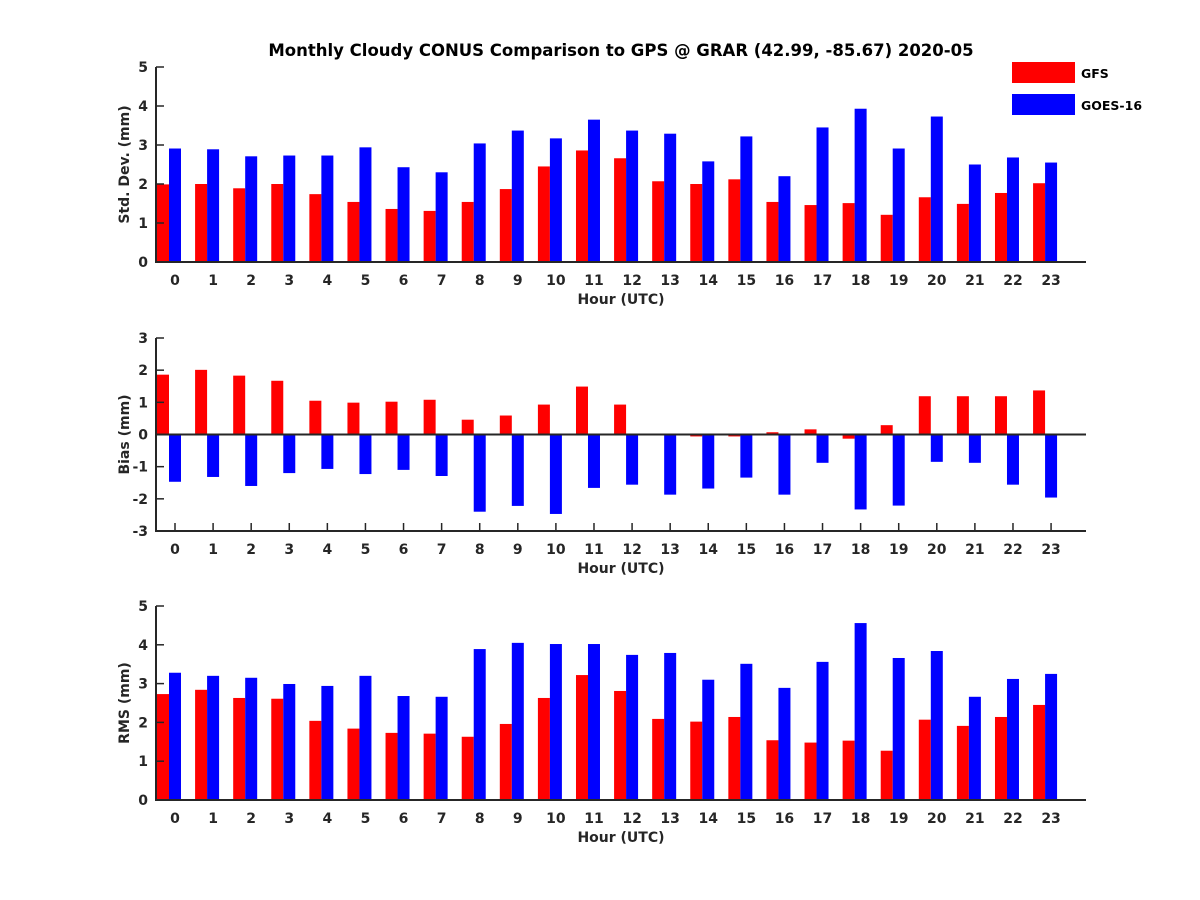  What do you see at coordinates (669, 819) in the screenshot?
I see `x-tick-label: 13` at bounding box center [669, 819].